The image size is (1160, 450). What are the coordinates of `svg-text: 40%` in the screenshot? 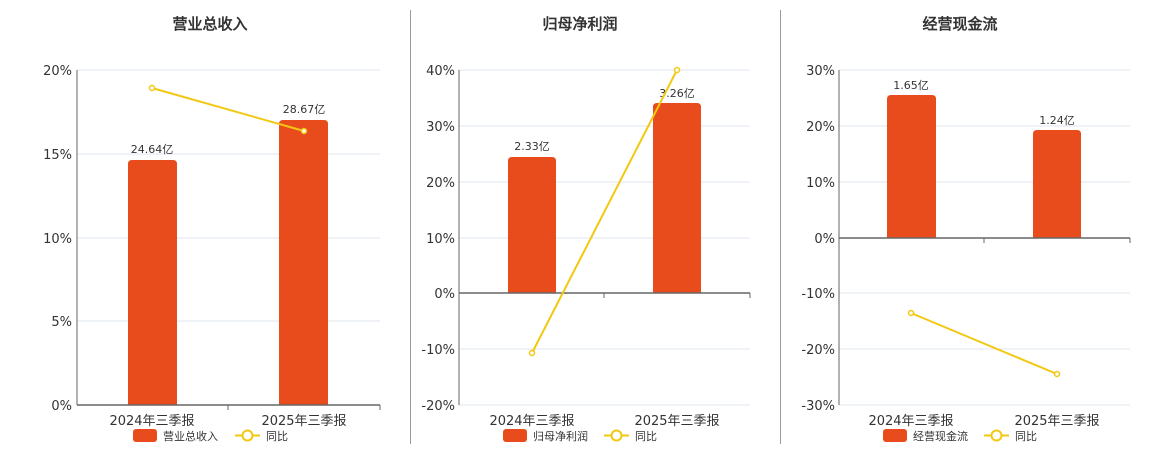 It's located at (440, 71).